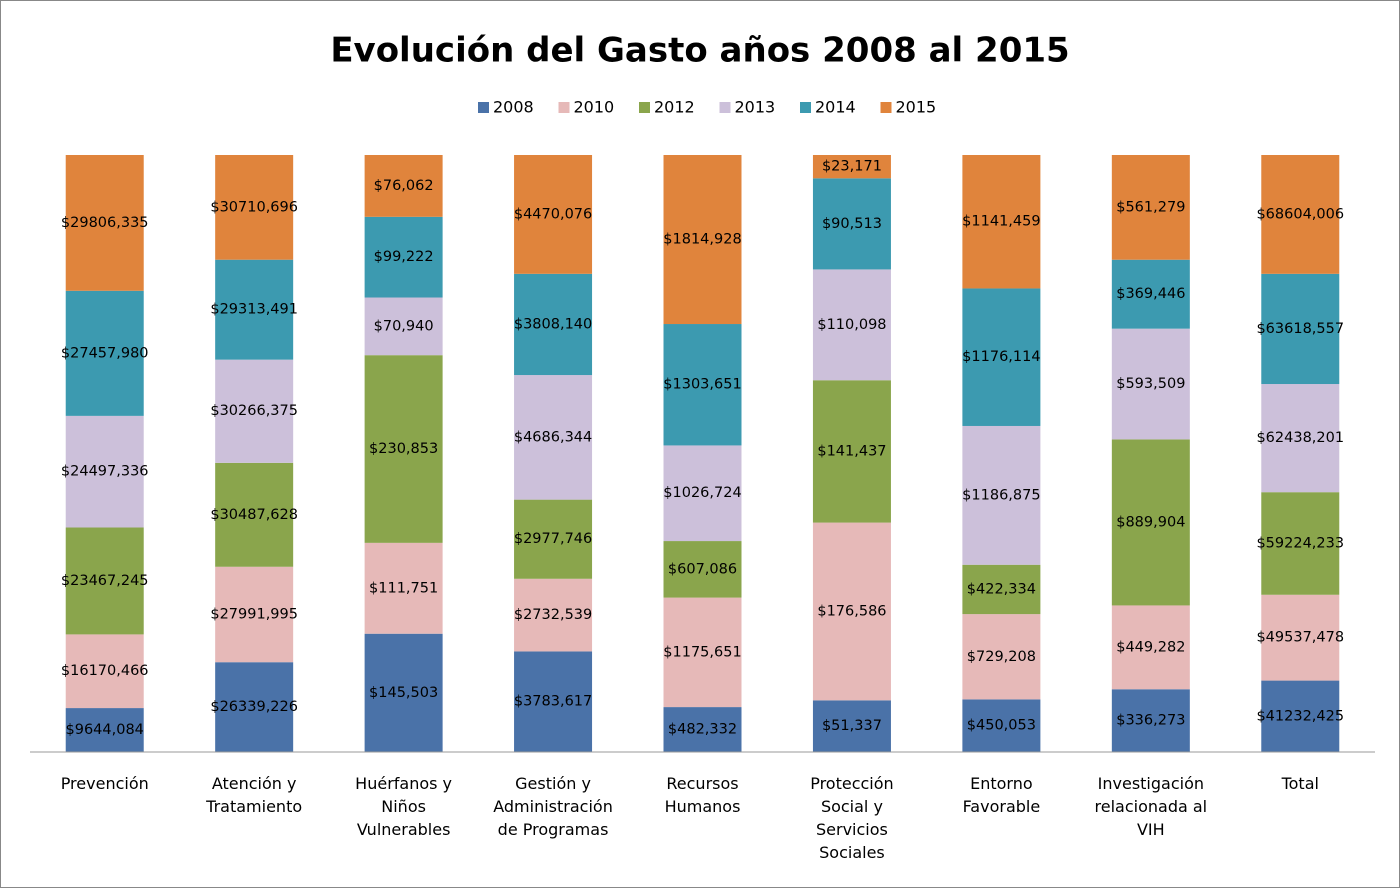 Image resolution: width=1400 pixels, height=888 pixels. I want to click on data-label: $26339,226, so click(254, 707).